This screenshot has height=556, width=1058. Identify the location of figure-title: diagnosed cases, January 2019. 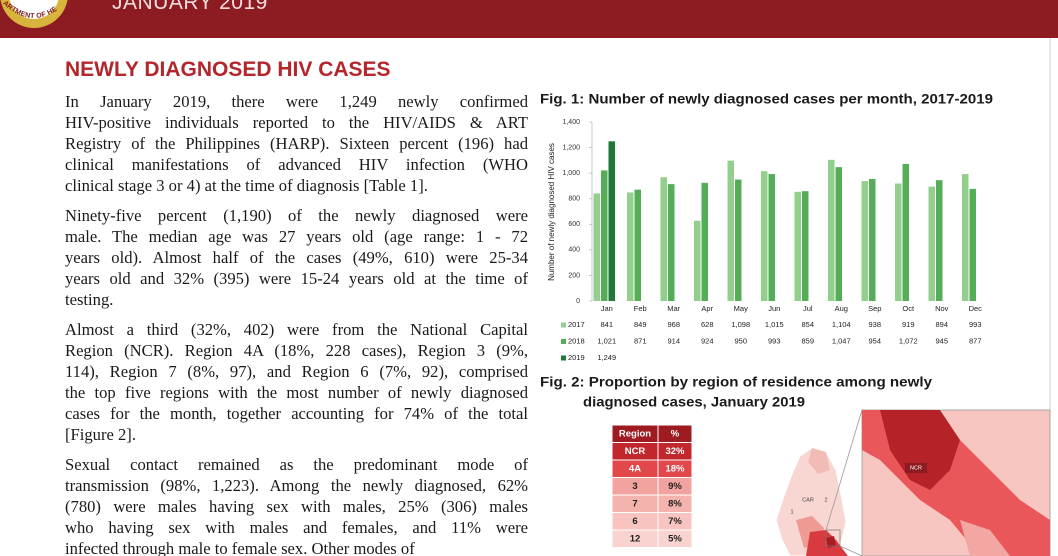
(694, 402).